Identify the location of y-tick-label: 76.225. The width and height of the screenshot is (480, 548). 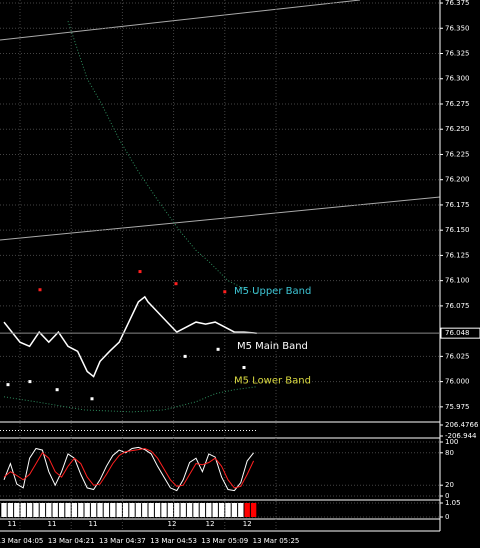
(457, 154).